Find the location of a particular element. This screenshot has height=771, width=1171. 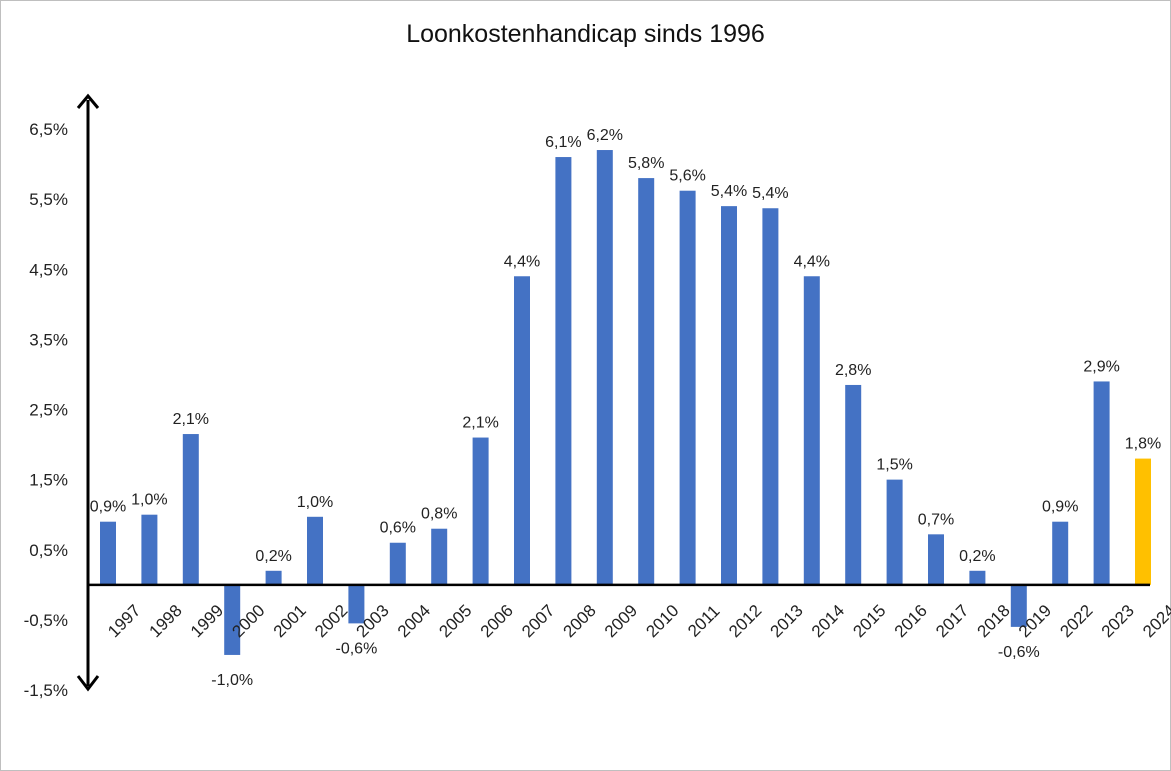

data-label-2002: 1,0% is located at coordinates (315, 502).